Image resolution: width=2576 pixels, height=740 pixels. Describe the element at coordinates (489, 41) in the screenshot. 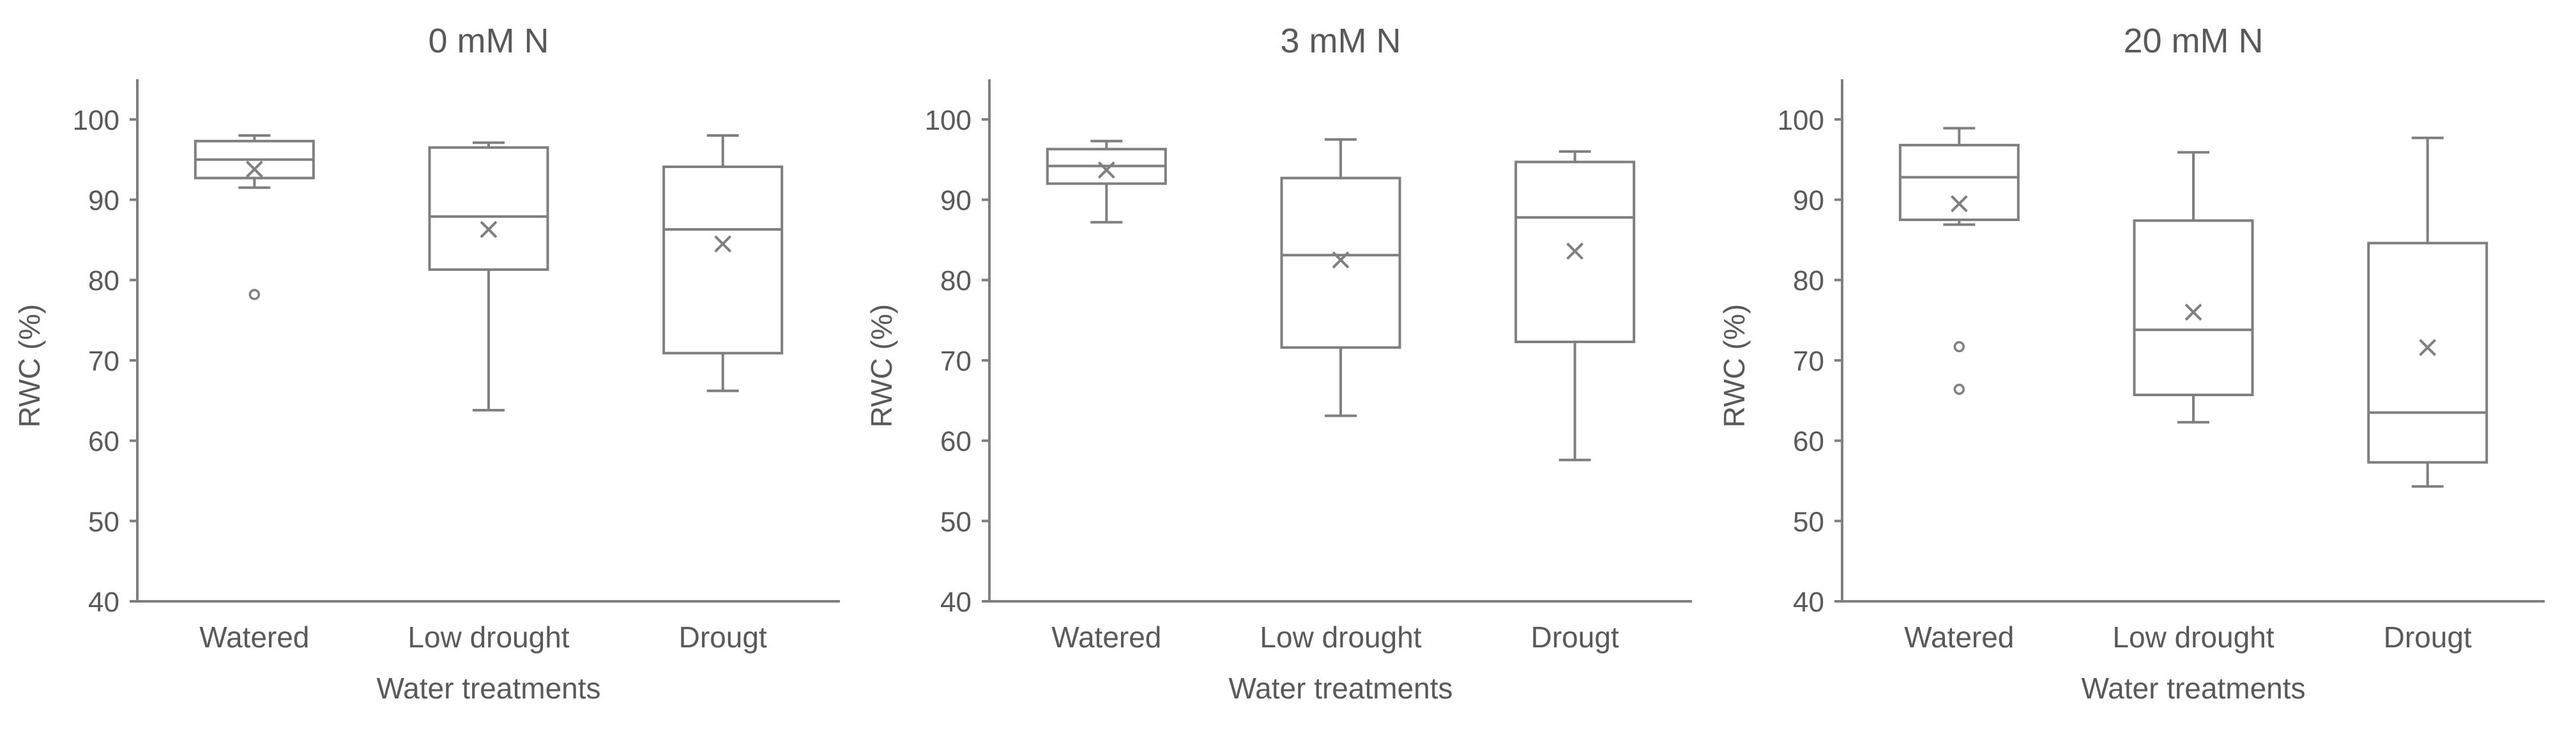

I see `chart-title: 0 mM N` at that location.